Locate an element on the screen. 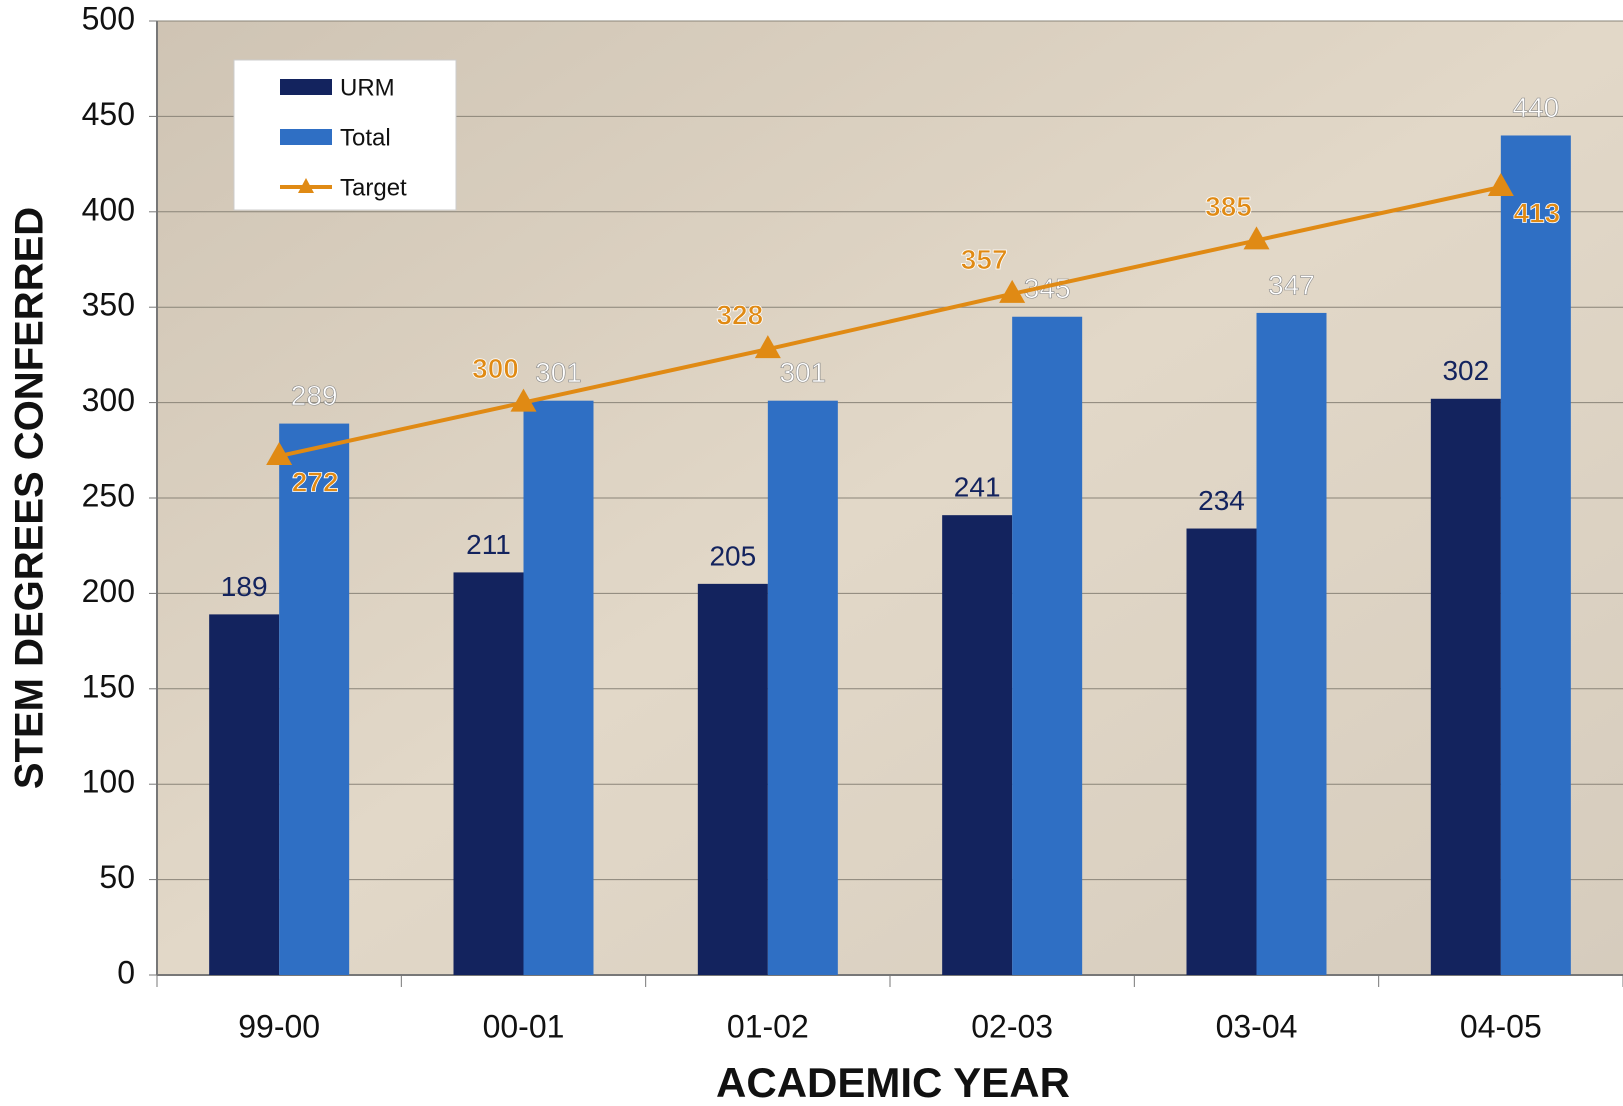 This screenshot has height=1106, width=1623. y-tick-label: 0 is located at coordinates (126, 972).